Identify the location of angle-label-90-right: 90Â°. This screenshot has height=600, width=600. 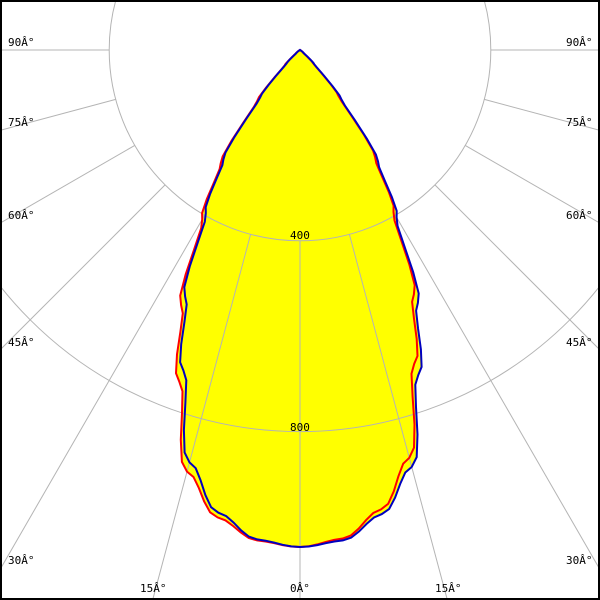
(579, 42).